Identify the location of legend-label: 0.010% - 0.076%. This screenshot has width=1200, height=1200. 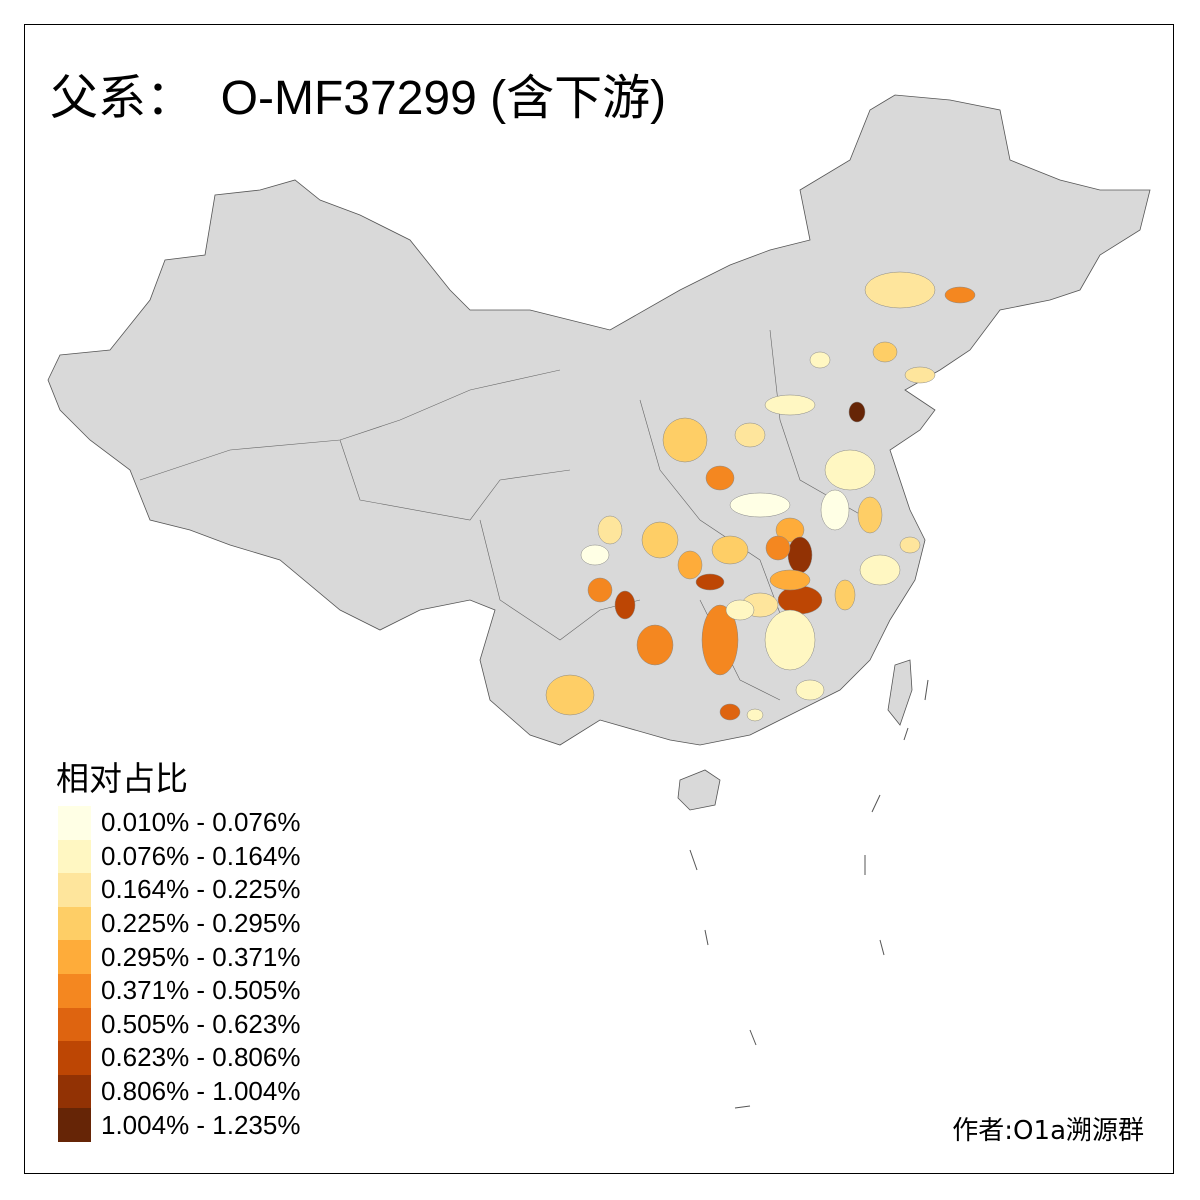
(201, 822).